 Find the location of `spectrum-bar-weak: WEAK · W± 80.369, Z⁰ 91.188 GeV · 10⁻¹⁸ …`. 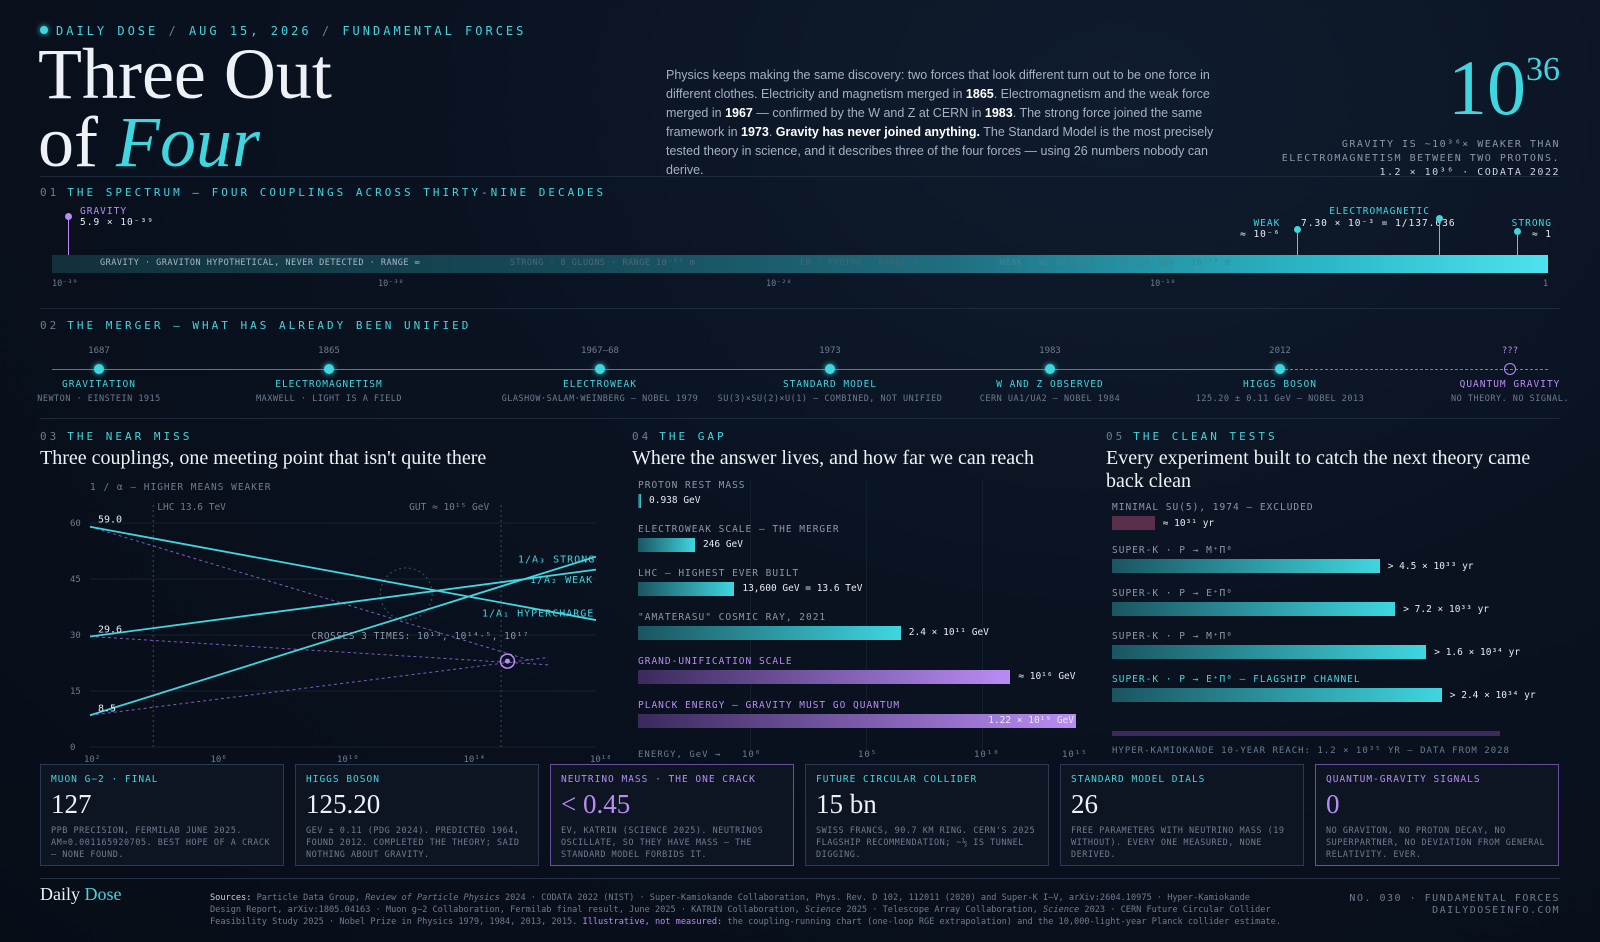

spectrum-bar-weak: WEAK · W± 80.369, Z⁰ 91.188 GeV · 10⁻¹⁸ … is located at coordinates (1115, 263).